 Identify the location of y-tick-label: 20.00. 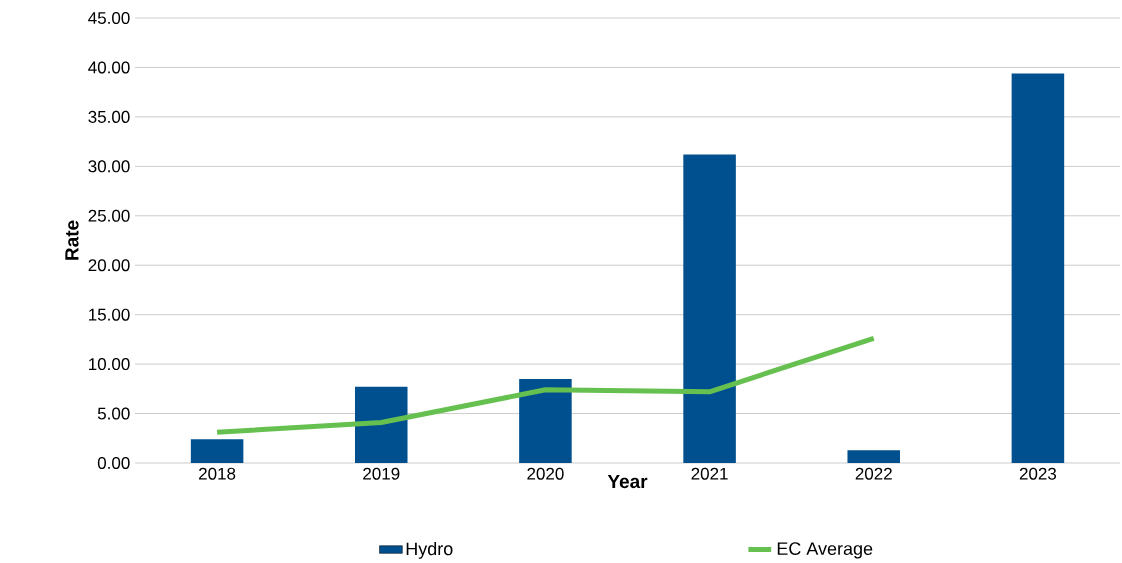
(109, 265).